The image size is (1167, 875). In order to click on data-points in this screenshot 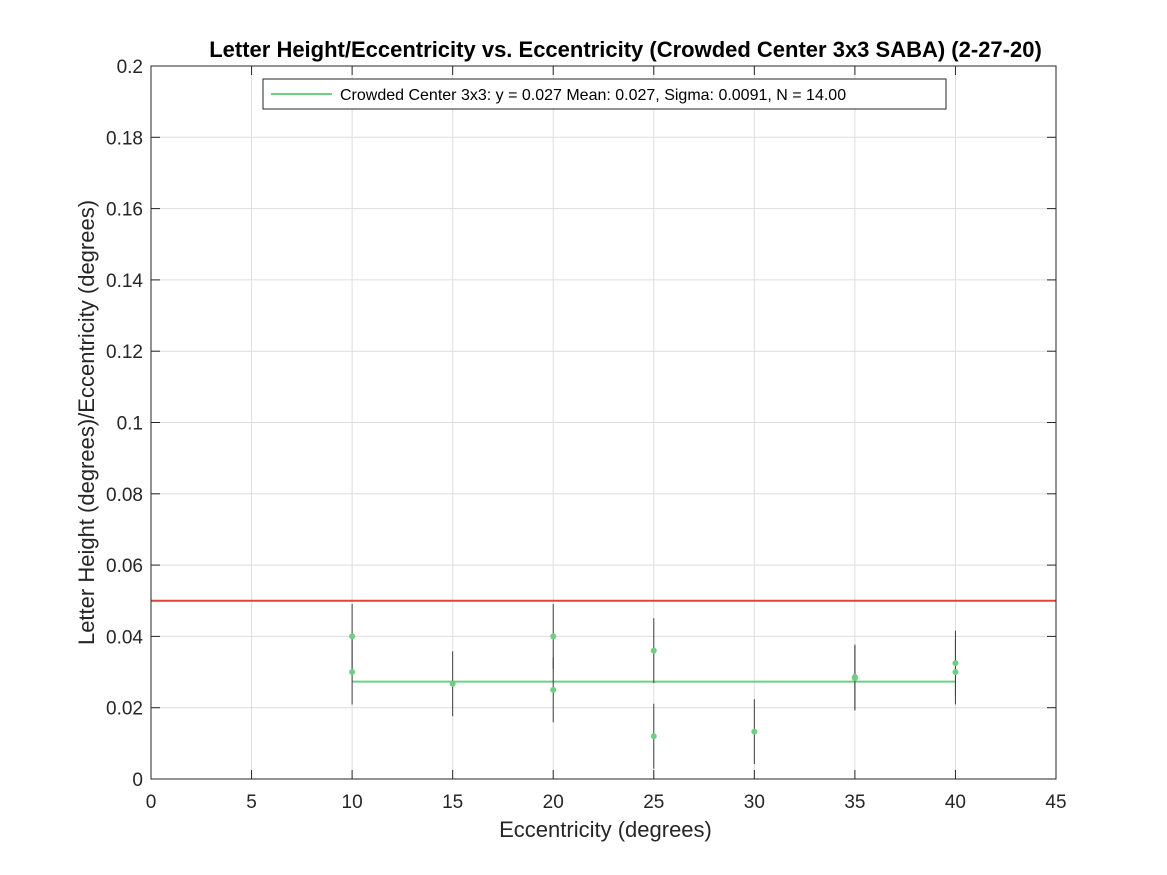, I will do `click(654, 686)`.